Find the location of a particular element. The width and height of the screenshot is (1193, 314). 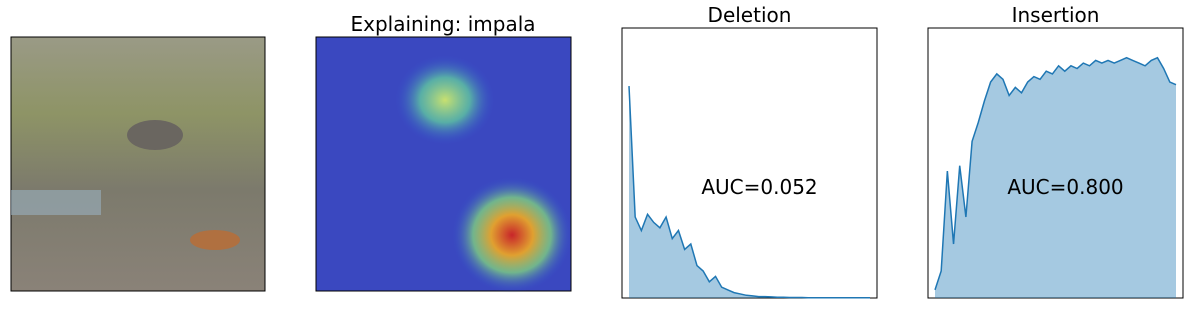

annotation: AUC=0.800 is located at coordinates (1065, 187).